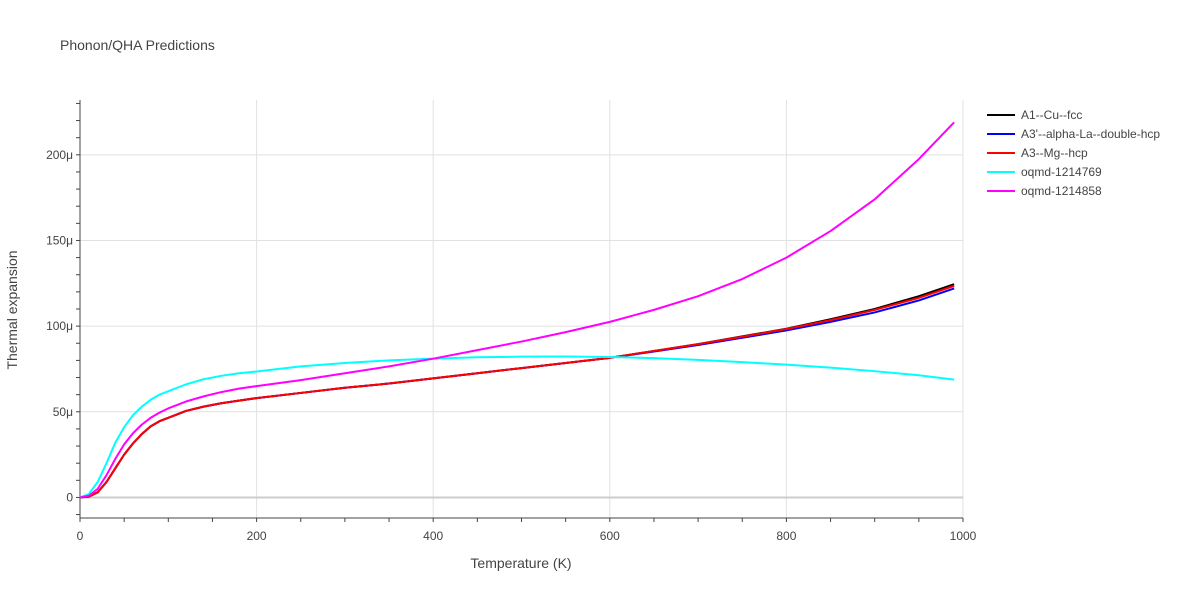 Image resolution: width=1200 pixels, height=600 pixels. I want to click on y-tick-label: 200μ, so click(59, 155).